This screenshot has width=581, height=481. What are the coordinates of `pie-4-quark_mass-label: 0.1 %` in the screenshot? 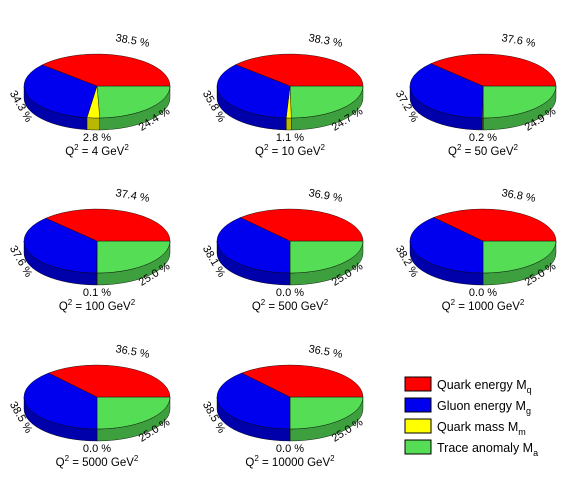 It's located at (97, 293).